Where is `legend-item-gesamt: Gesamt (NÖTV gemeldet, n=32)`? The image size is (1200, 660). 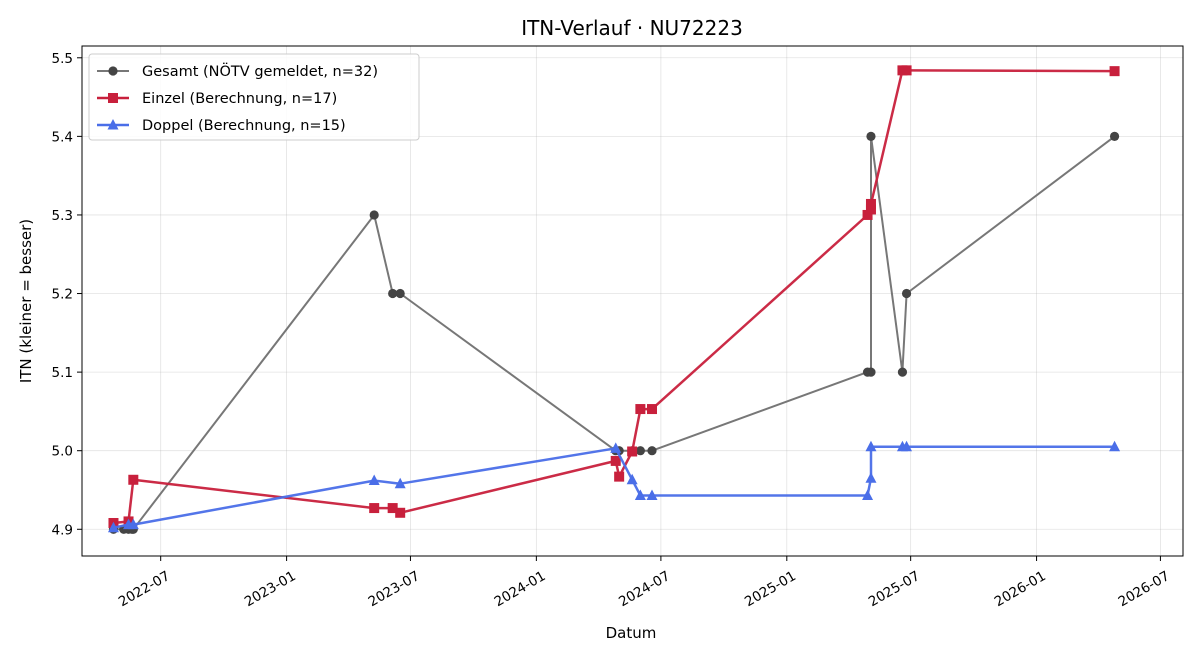
legend-item-gesamt: Gesamt (NÖTV gemeldet, n=32) is located at coordinates (237, 71).